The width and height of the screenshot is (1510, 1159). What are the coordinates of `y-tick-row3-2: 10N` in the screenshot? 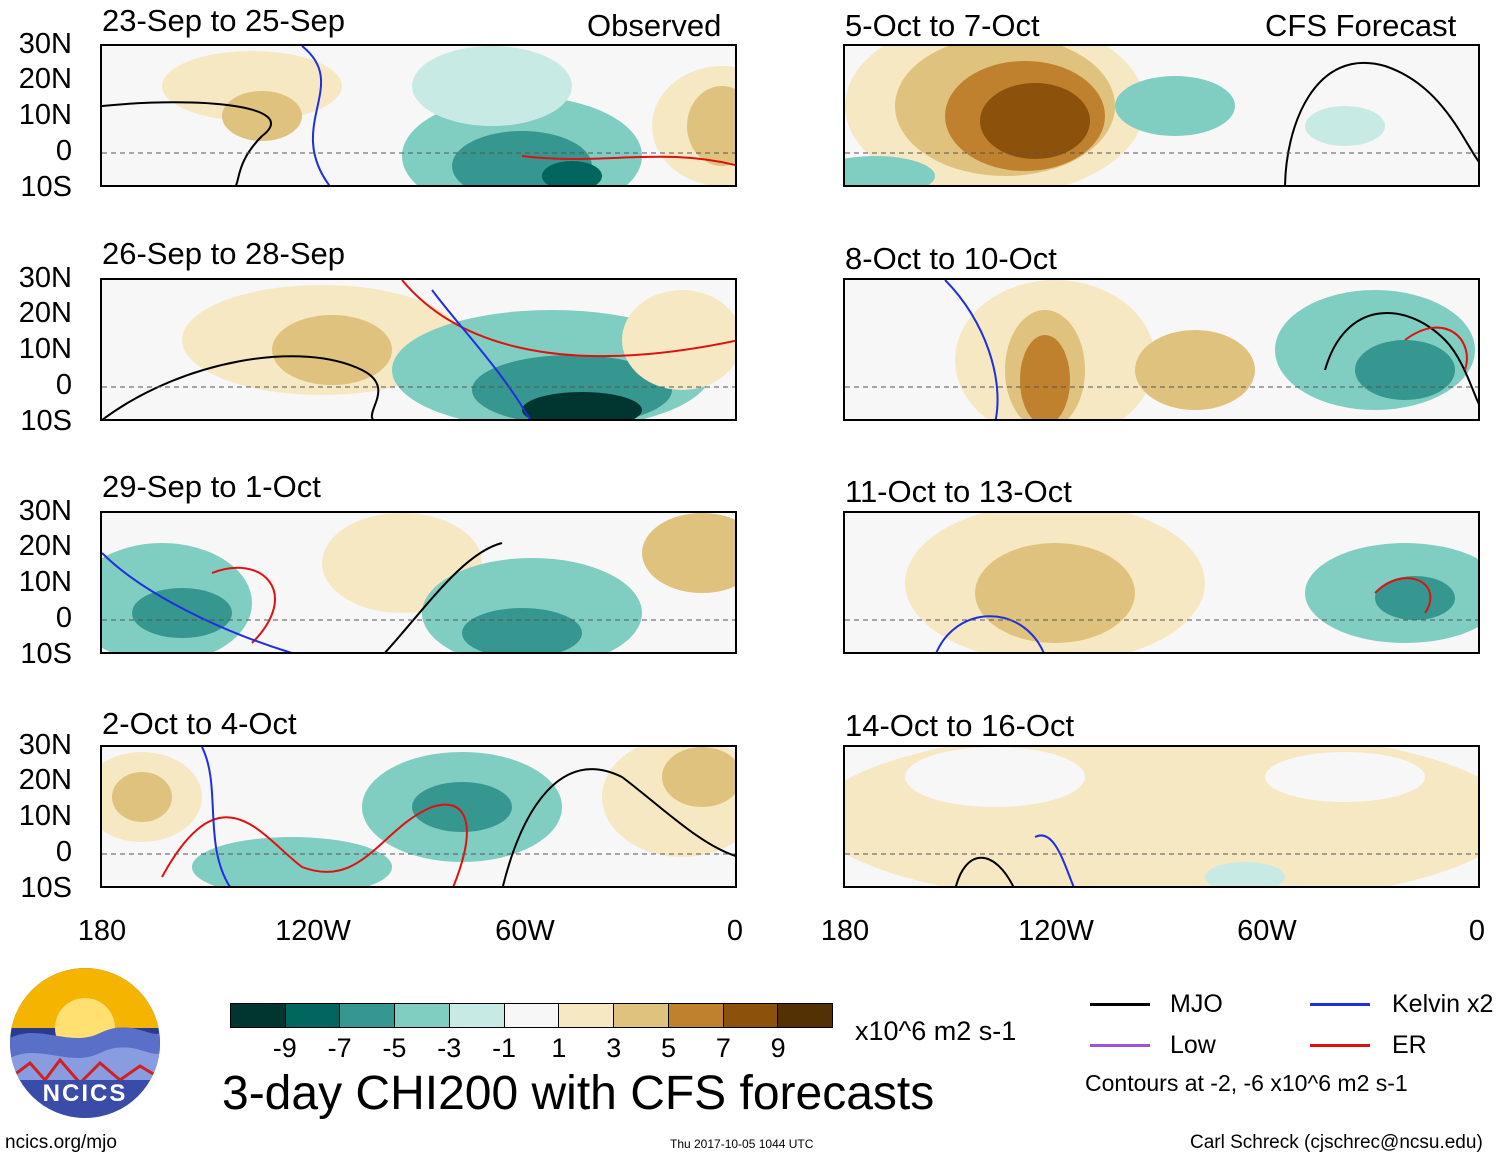 It's located at (45, 582).